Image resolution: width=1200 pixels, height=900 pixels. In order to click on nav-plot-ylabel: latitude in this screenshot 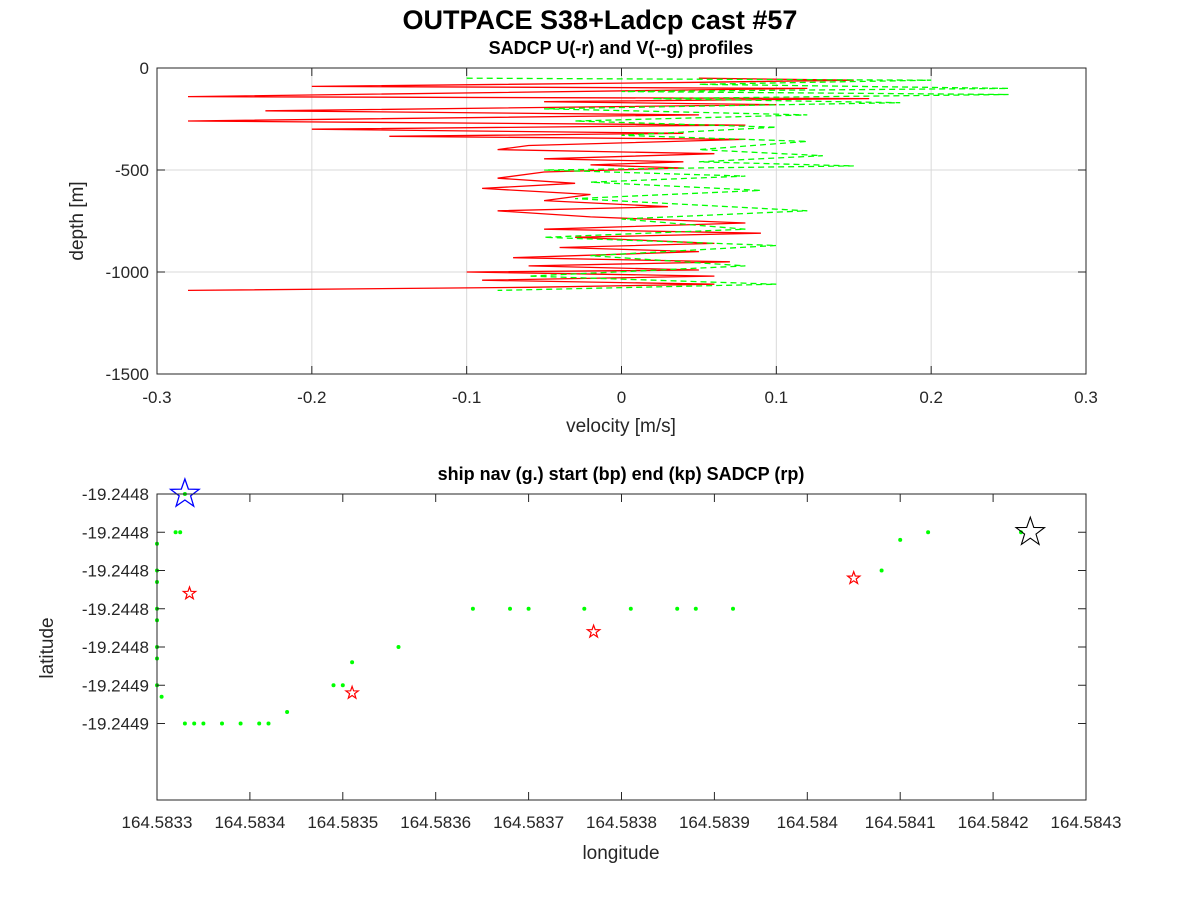, I will do `click(47, 647)`.